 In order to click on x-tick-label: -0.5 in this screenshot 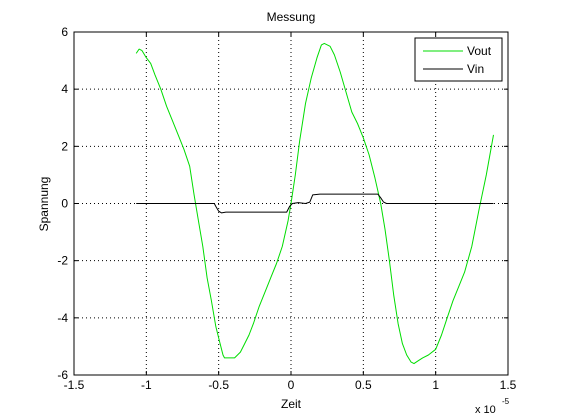, I will do `click(218, 385)`.